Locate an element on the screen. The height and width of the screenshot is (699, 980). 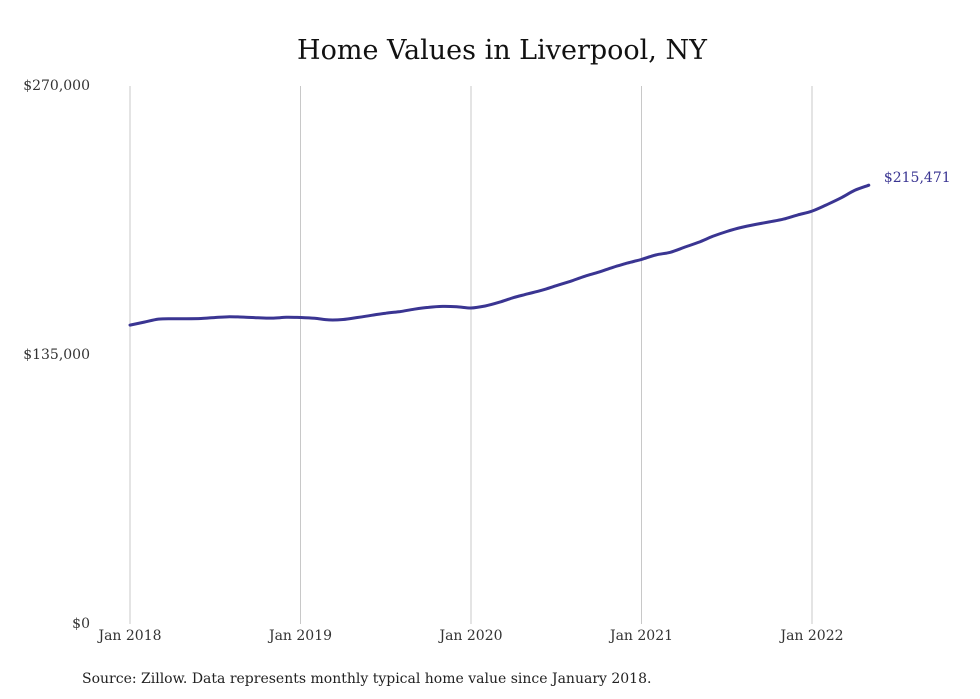
y-tick-label: $270,000 is located at coordinates (56, 86).